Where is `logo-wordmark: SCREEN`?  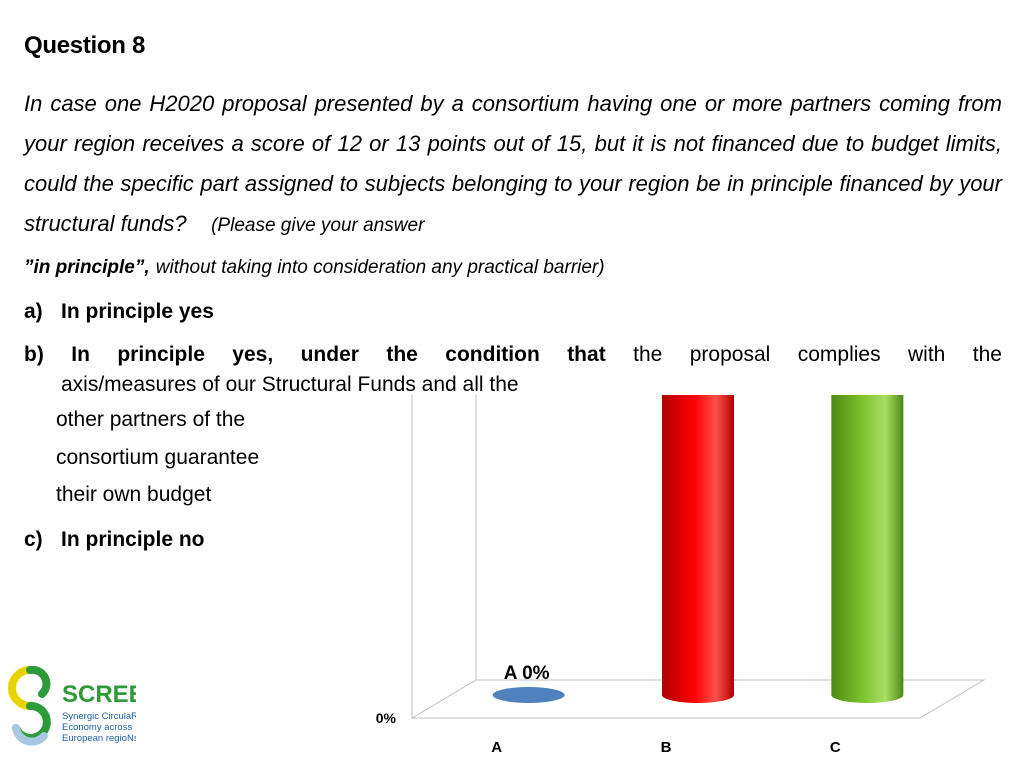 logo-wordmark: SCREEN is located at coordinates (99, 694).